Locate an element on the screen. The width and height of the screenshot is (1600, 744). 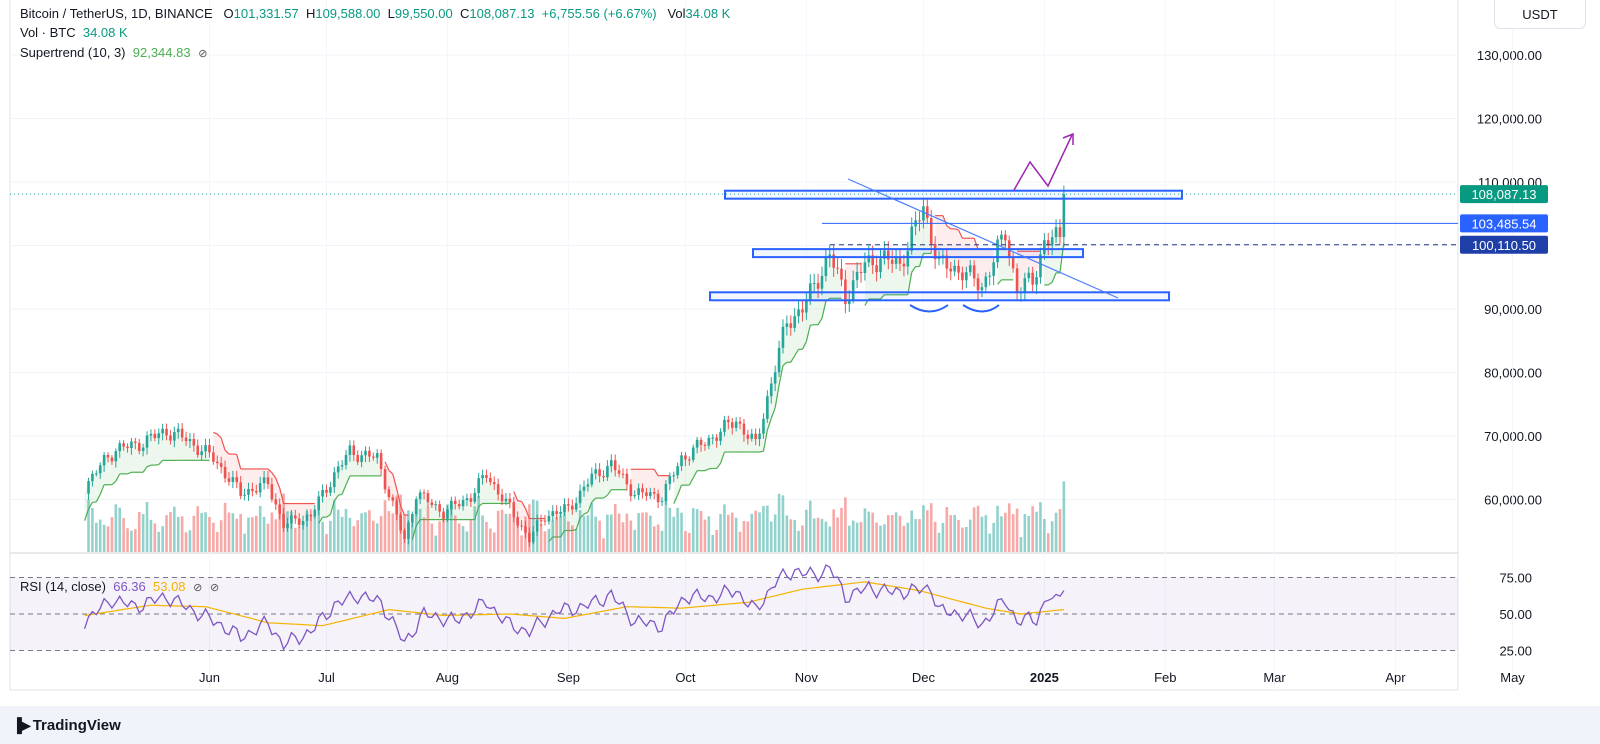
price-tick-label: 120,000.00 is located at coordinates (1509, 119).